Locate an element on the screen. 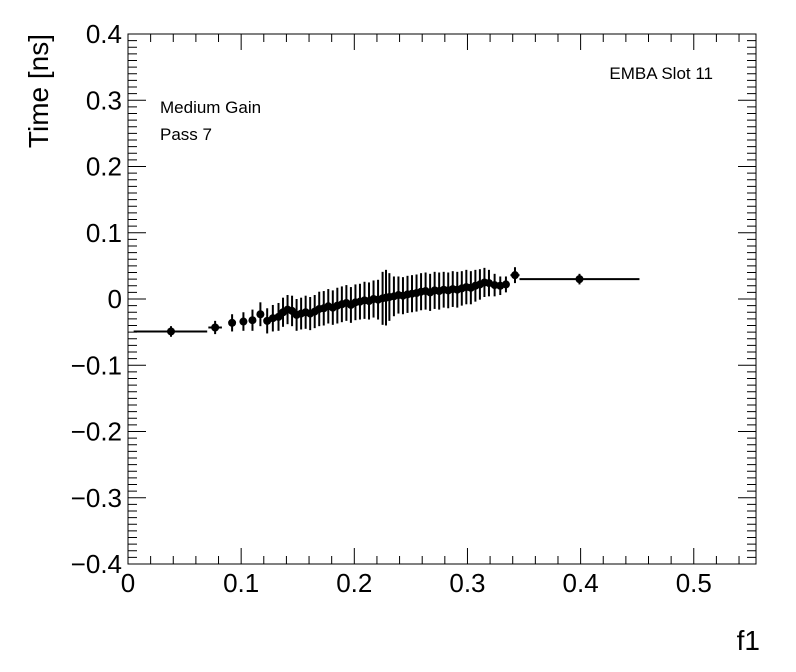 The image size is (796, 672). x-tick-label: 0.4 is located at coordinates (581, 583).